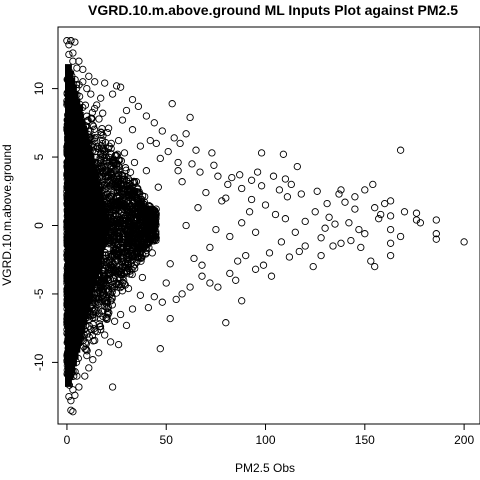 Image resolution: width=480 pixels, height=480 pixels. What do you see at coordinates (39, 293) in the screenshot?
I see `y-tick-label: -5` at bounding box center [39, 293].